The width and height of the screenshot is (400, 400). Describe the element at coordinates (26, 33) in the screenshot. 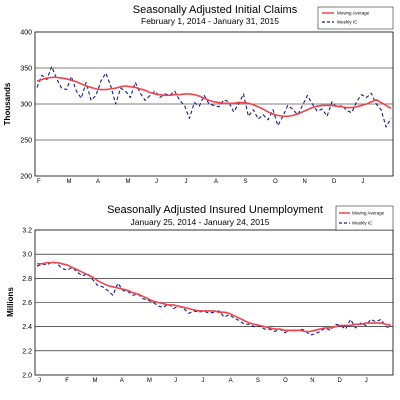

I see `chart1-y-tick-label: 400` at that location.